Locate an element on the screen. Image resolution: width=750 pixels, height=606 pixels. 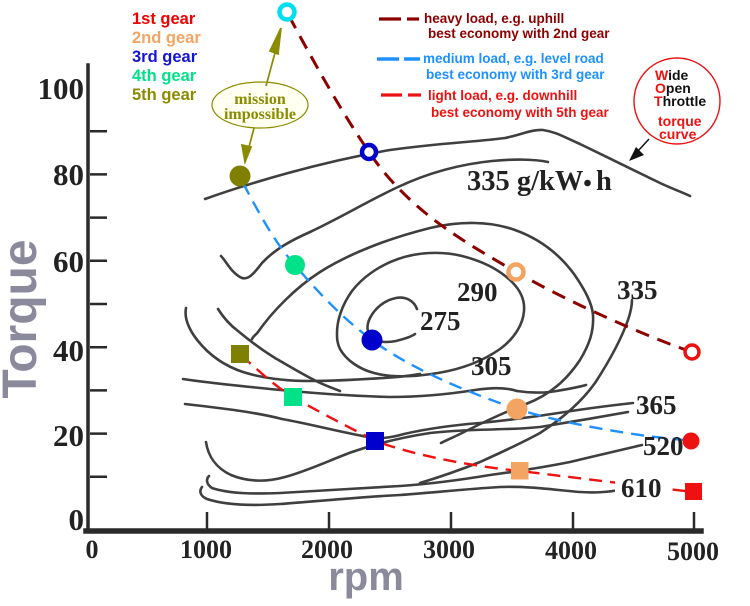
svg-text: 80 is located at coordinates (68, 174).